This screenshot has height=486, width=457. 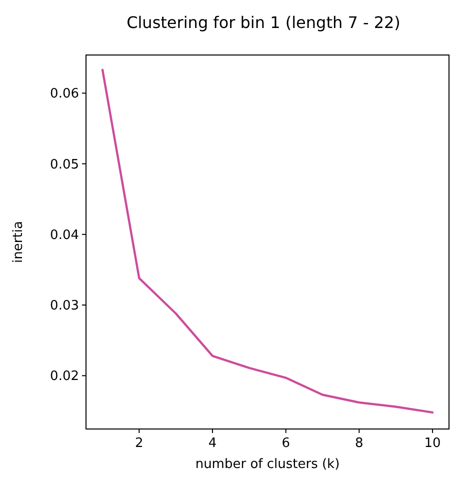 What do you see at coordinates (64, 306) in the screenshot?
I see `y-tick-label: 0.03` at bounding box center [64, 306].